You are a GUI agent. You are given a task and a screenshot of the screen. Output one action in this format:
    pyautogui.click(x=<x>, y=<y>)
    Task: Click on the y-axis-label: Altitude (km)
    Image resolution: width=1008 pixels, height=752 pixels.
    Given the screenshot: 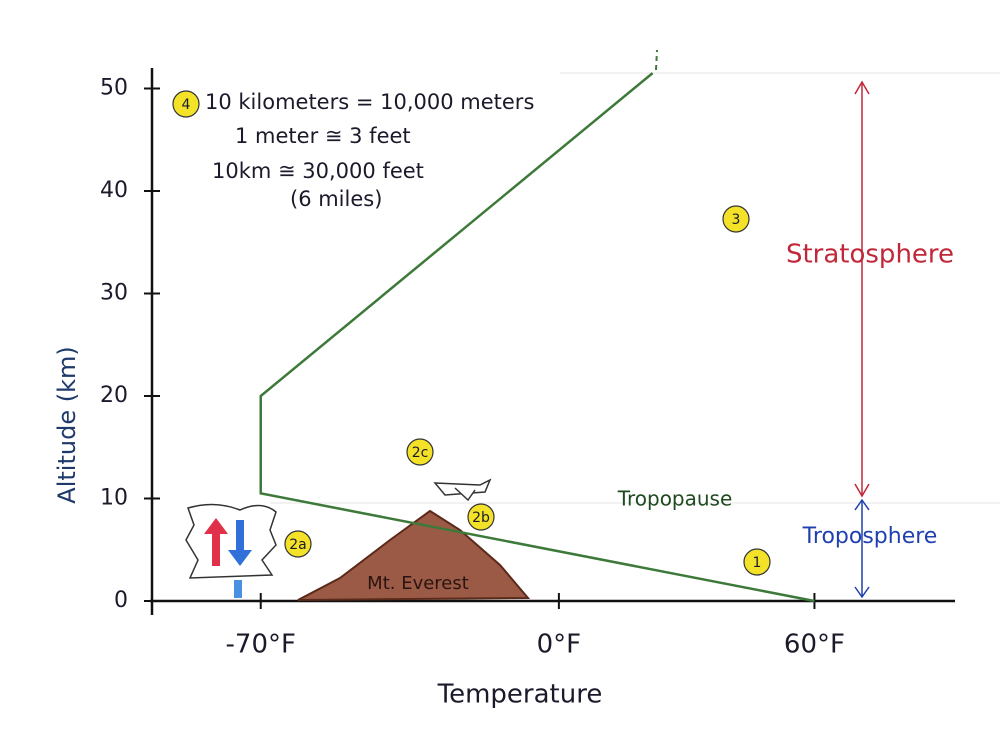 What is the action you would take?
    pyautogui.click(x=67, y=424)
    